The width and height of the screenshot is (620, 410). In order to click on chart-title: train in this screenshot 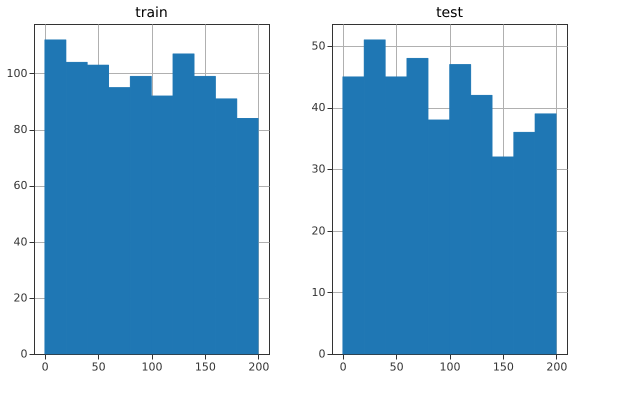, I will do `click(151, 13)`.